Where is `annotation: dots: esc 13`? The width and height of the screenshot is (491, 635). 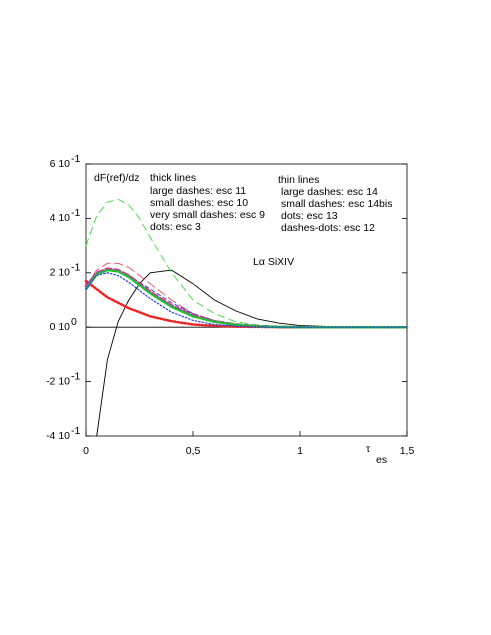
annotation: dots: esc 13 is located at coordinates (309, 216).